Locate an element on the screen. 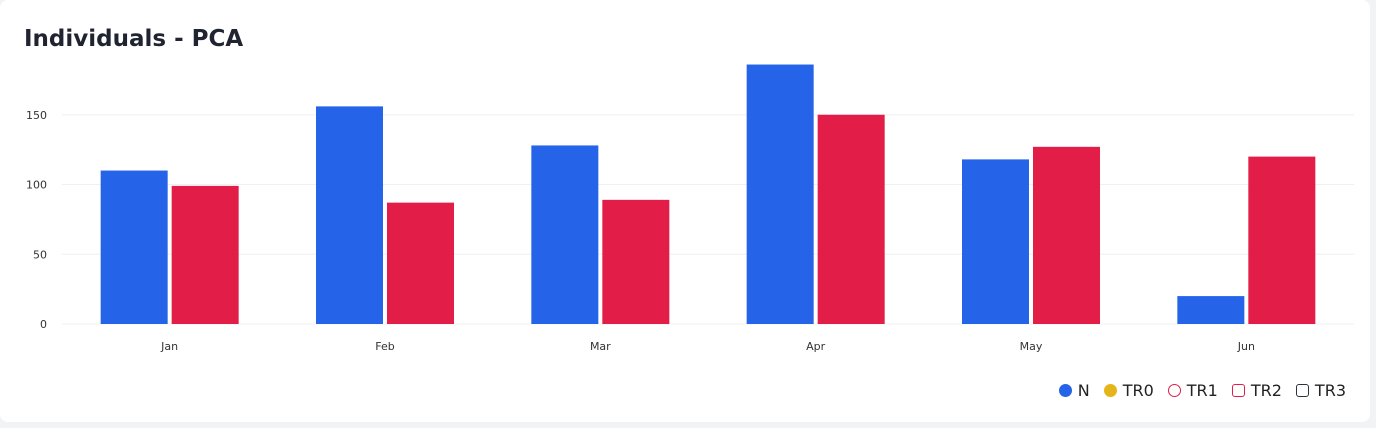  x-tick-label: Feb is located at coordinates (384, 346).